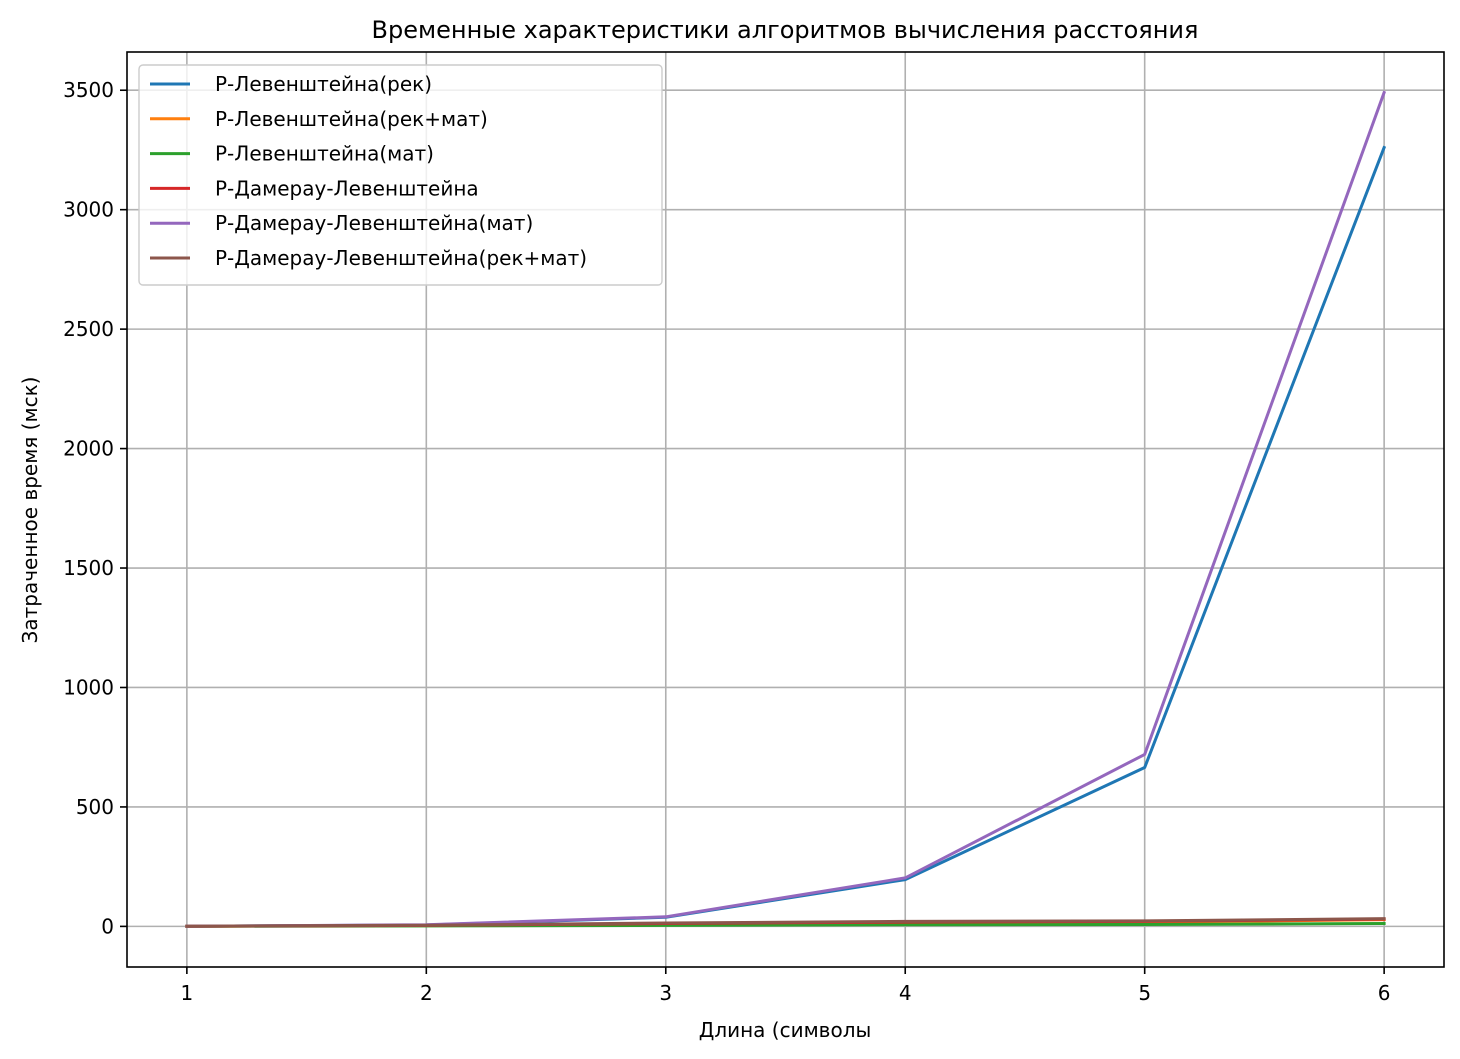 The image size is (1460, 1059). Describe the element at coordinates (324, 154) in the screenshot. I see `legend-label: Р-Левенштейна(мат)` at that location.